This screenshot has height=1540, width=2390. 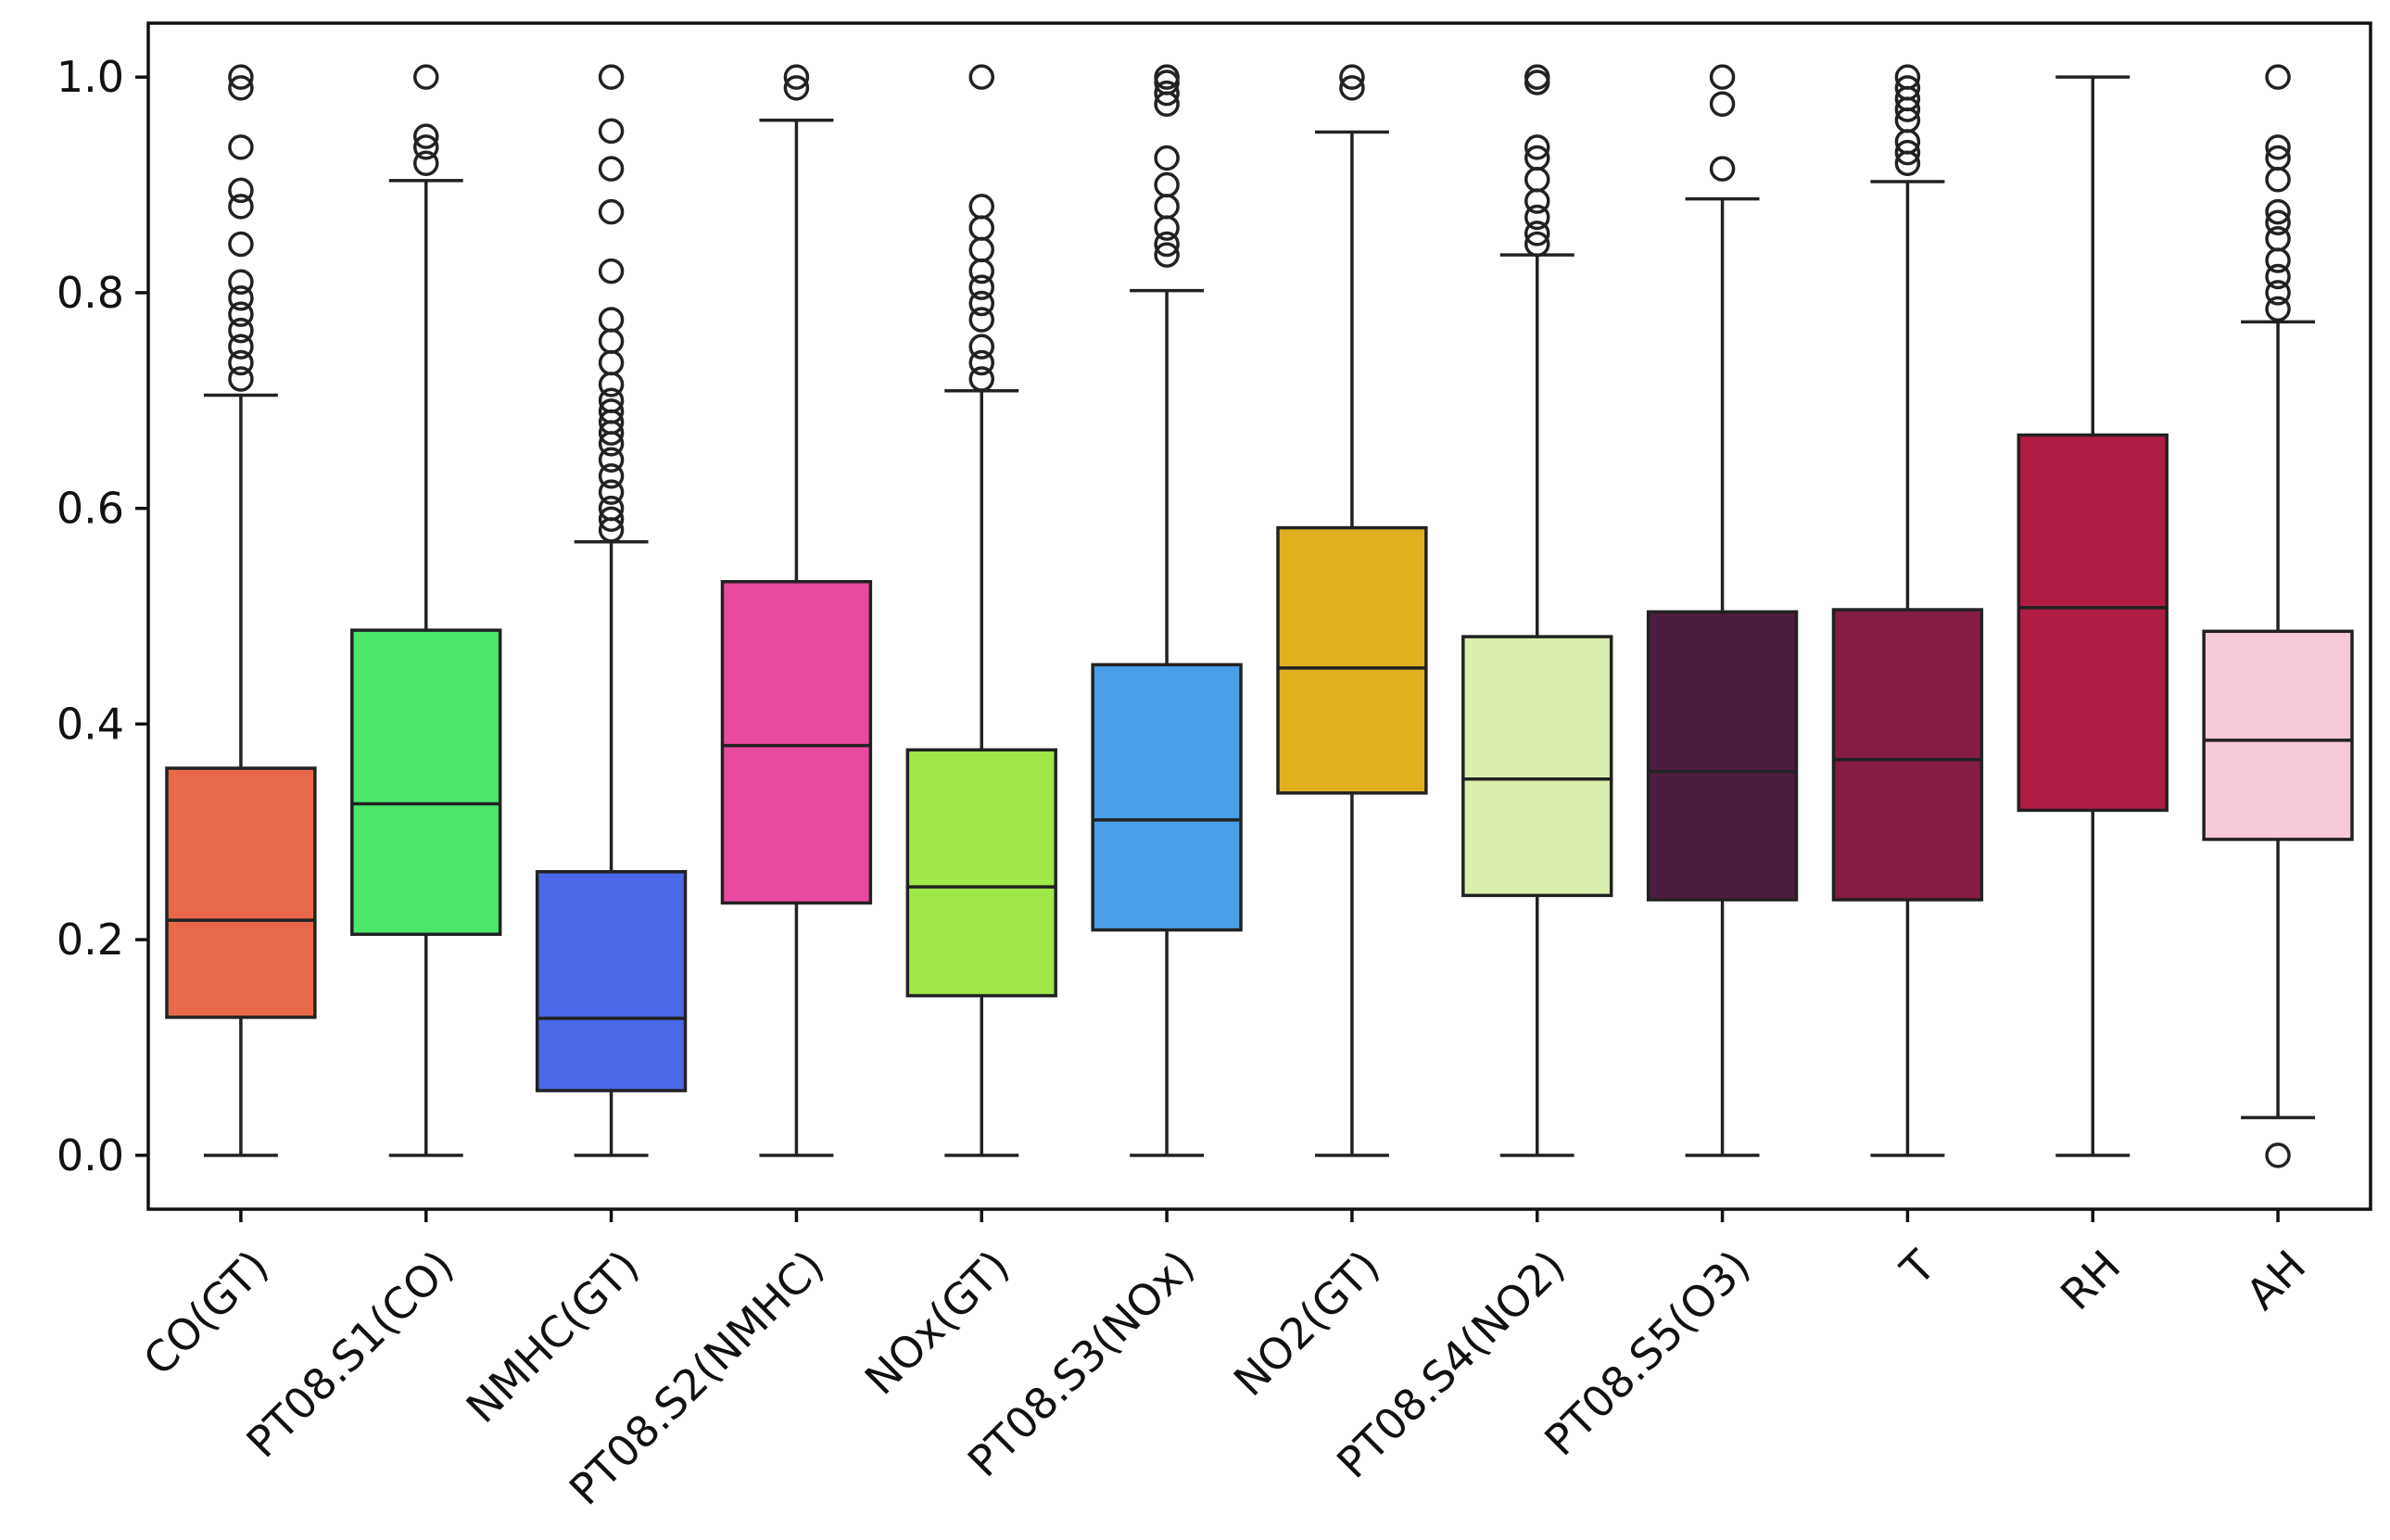 What do you see at coordinates (91, 293) in the screenshot?
I see `y-tick-label: 0.8` at bounding box center [91, 293].